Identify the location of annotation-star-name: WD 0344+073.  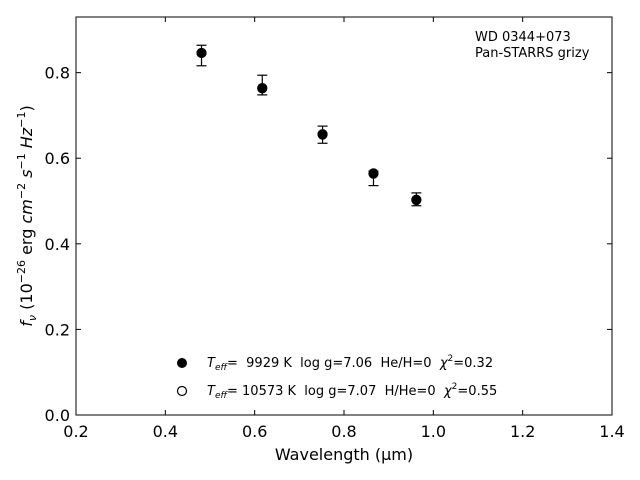
(523, 37).